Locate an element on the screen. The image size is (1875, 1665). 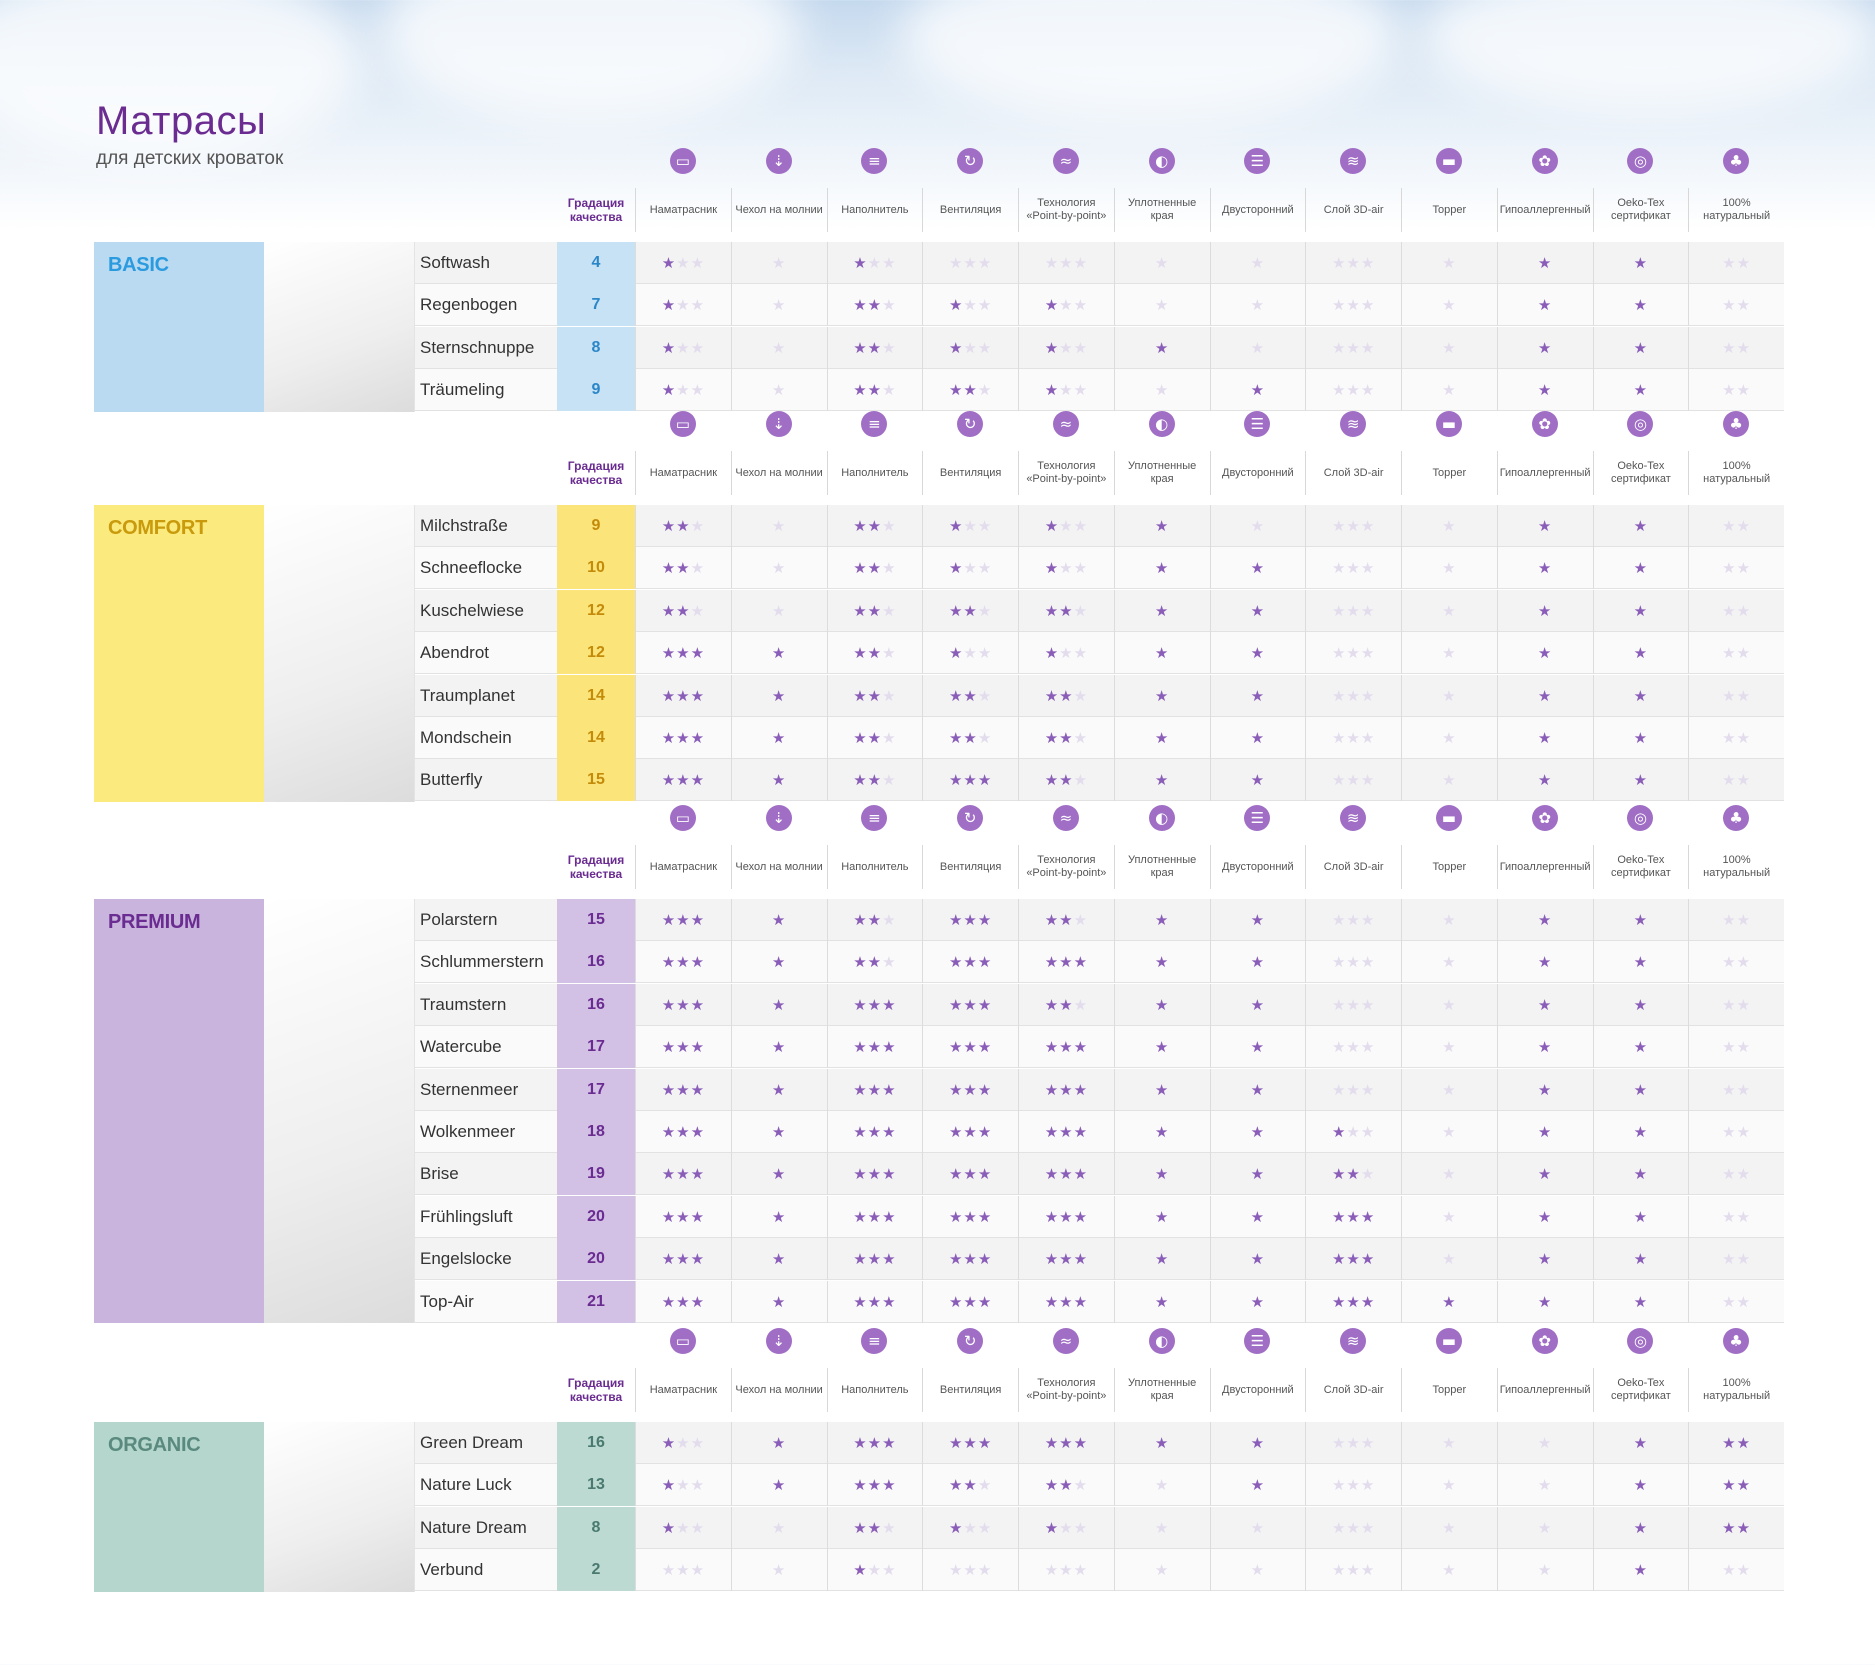
tree-icon: ♣ is located at coordinates (1736, 161).